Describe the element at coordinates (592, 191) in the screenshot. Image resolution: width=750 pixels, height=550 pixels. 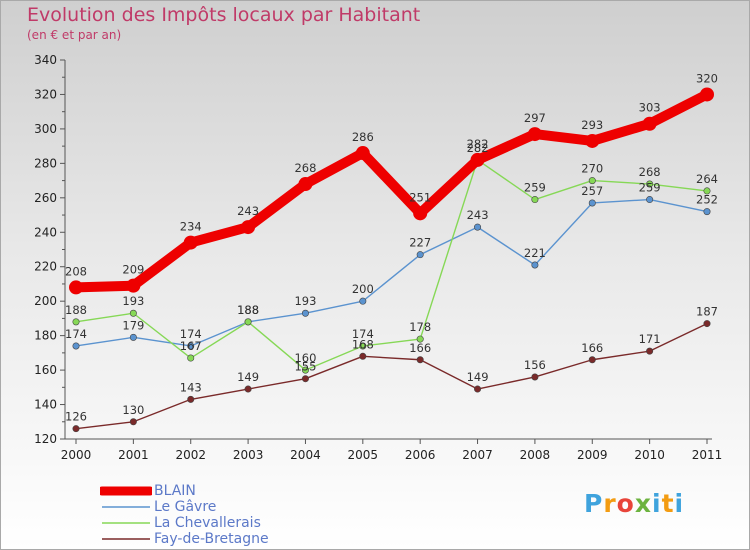
I see `data-label-le-gavre: 257` at that location.